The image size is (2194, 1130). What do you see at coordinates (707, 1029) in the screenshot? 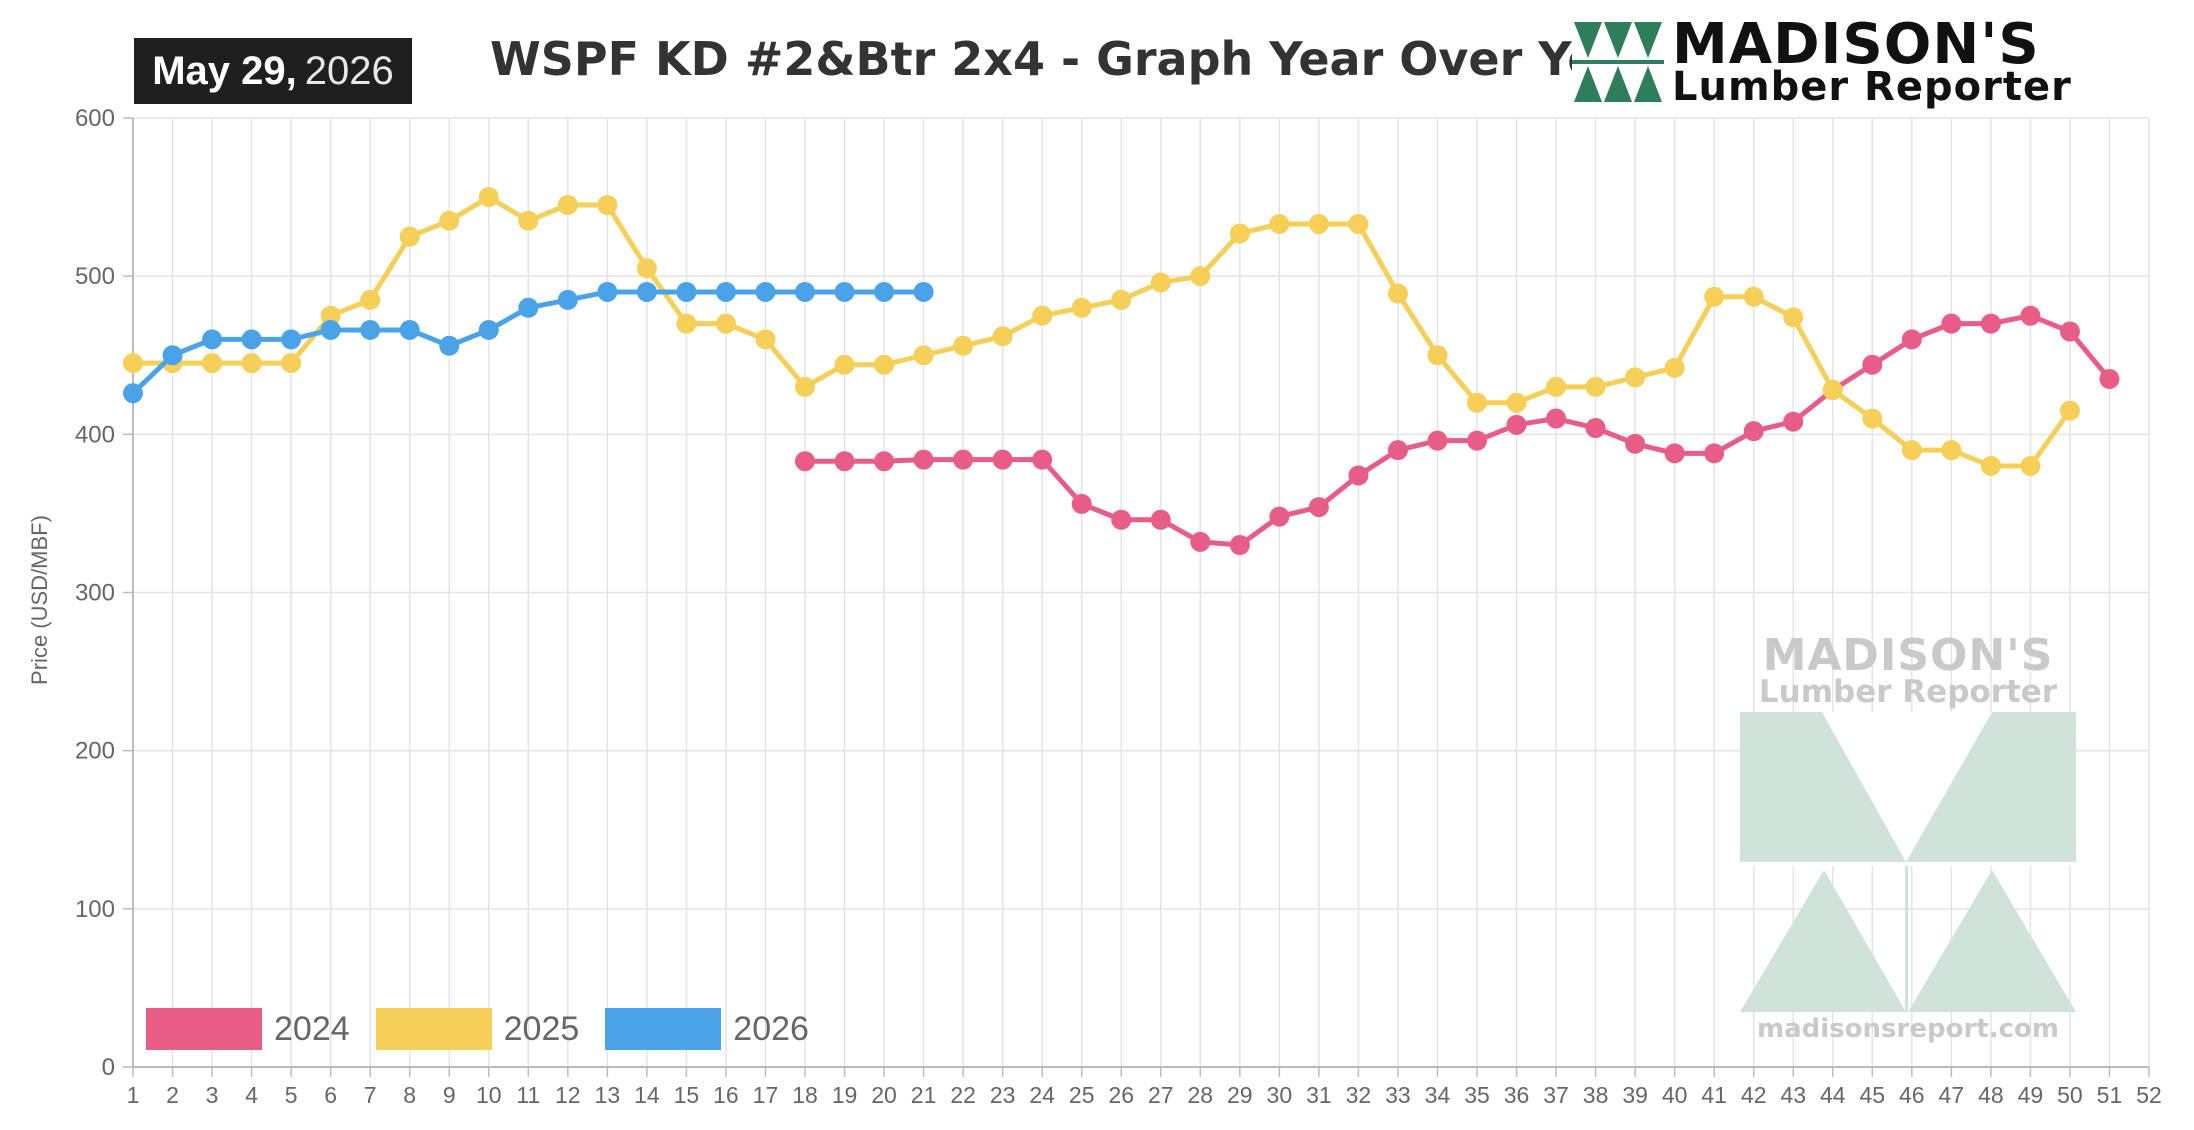
I see `legend-item-2026: 2026` at bounding box center [707, 1029].